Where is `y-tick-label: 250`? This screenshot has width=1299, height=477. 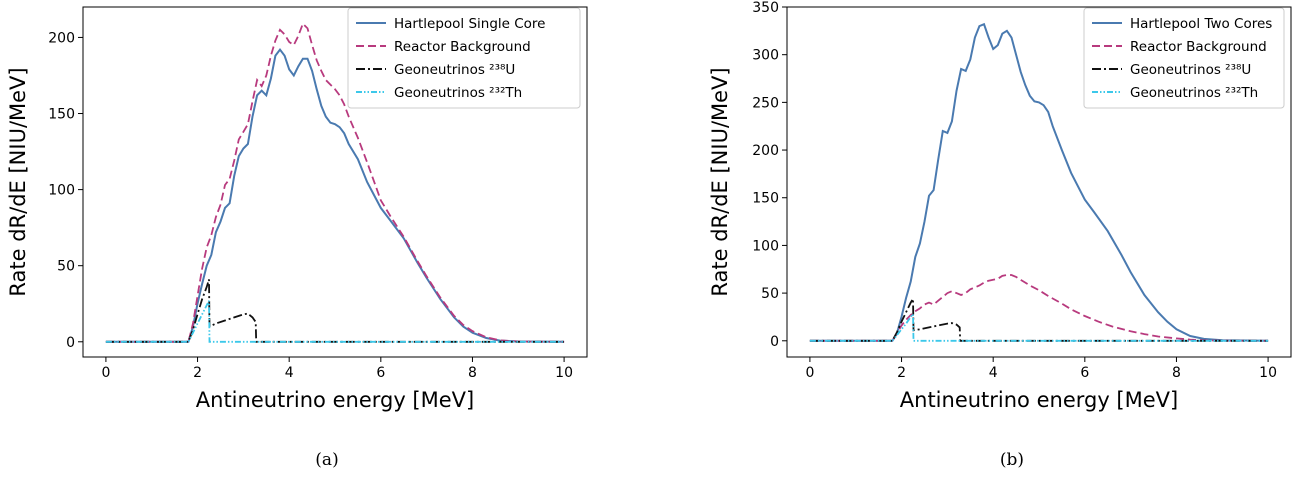
y-tick-label: 250 is located at coordinates (765, 103).